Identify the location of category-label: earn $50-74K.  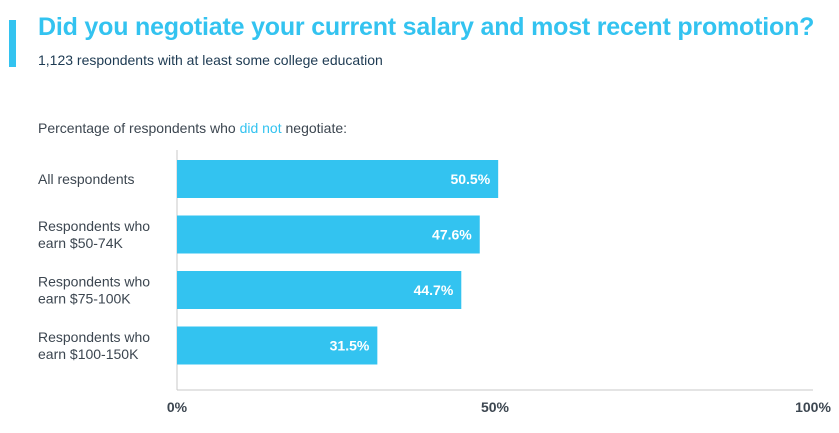
(81, 243).